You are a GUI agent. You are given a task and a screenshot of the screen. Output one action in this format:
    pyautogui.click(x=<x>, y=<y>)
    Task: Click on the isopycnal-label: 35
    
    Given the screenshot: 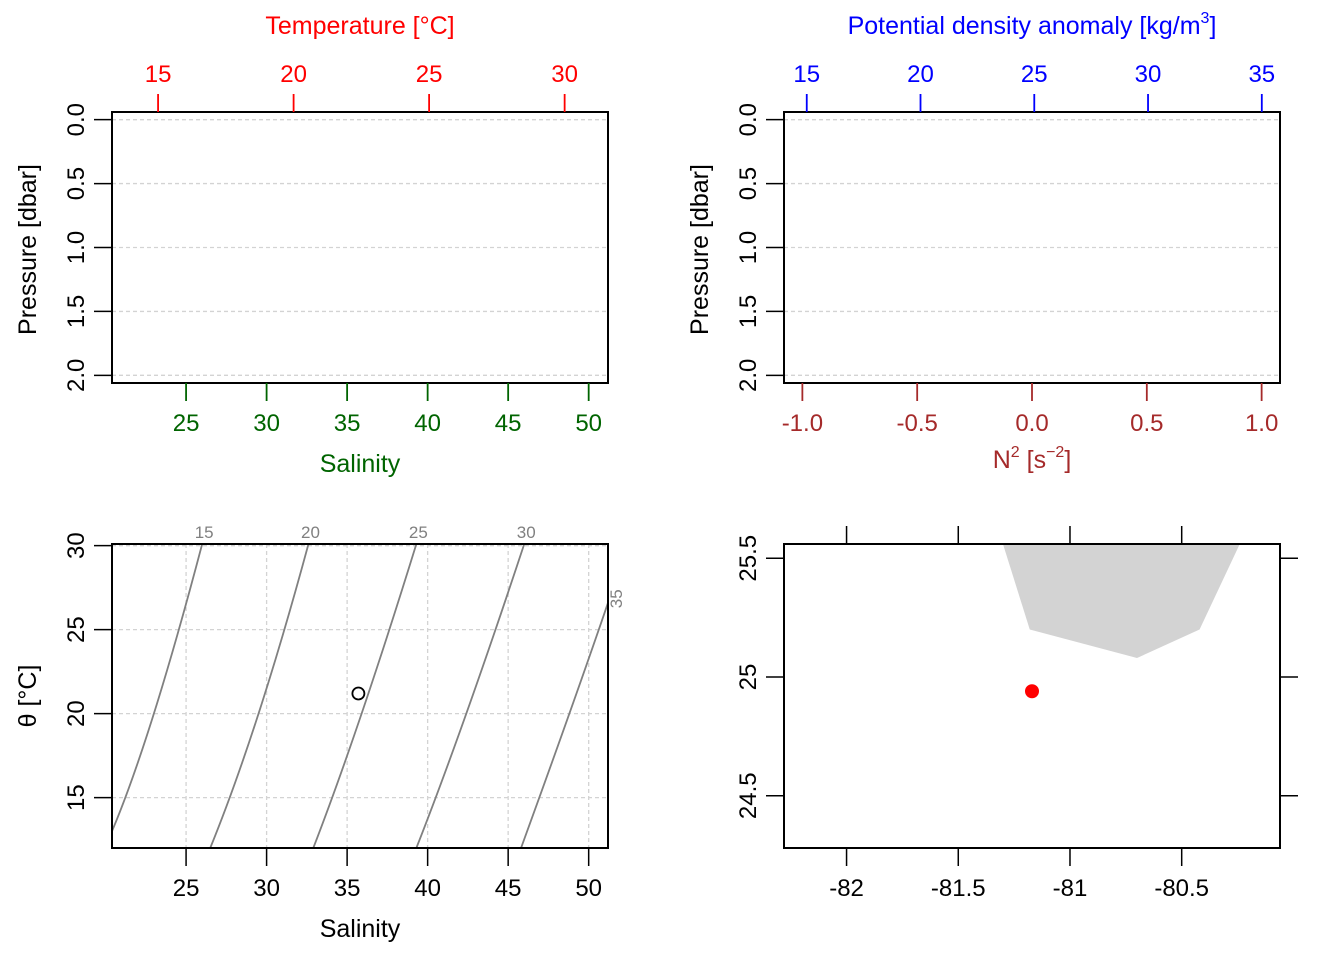 What is the action you would take?
    pyautogui.click(x=616, y=598)
    